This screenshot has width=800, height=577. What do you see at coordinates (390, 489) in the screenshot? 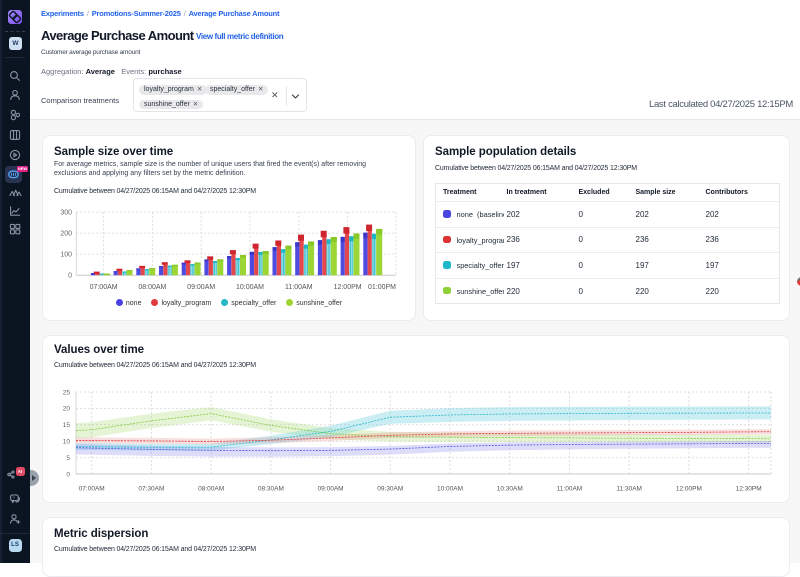
I see `svg-text: 09:30AM` at bounding box center [390, 489].